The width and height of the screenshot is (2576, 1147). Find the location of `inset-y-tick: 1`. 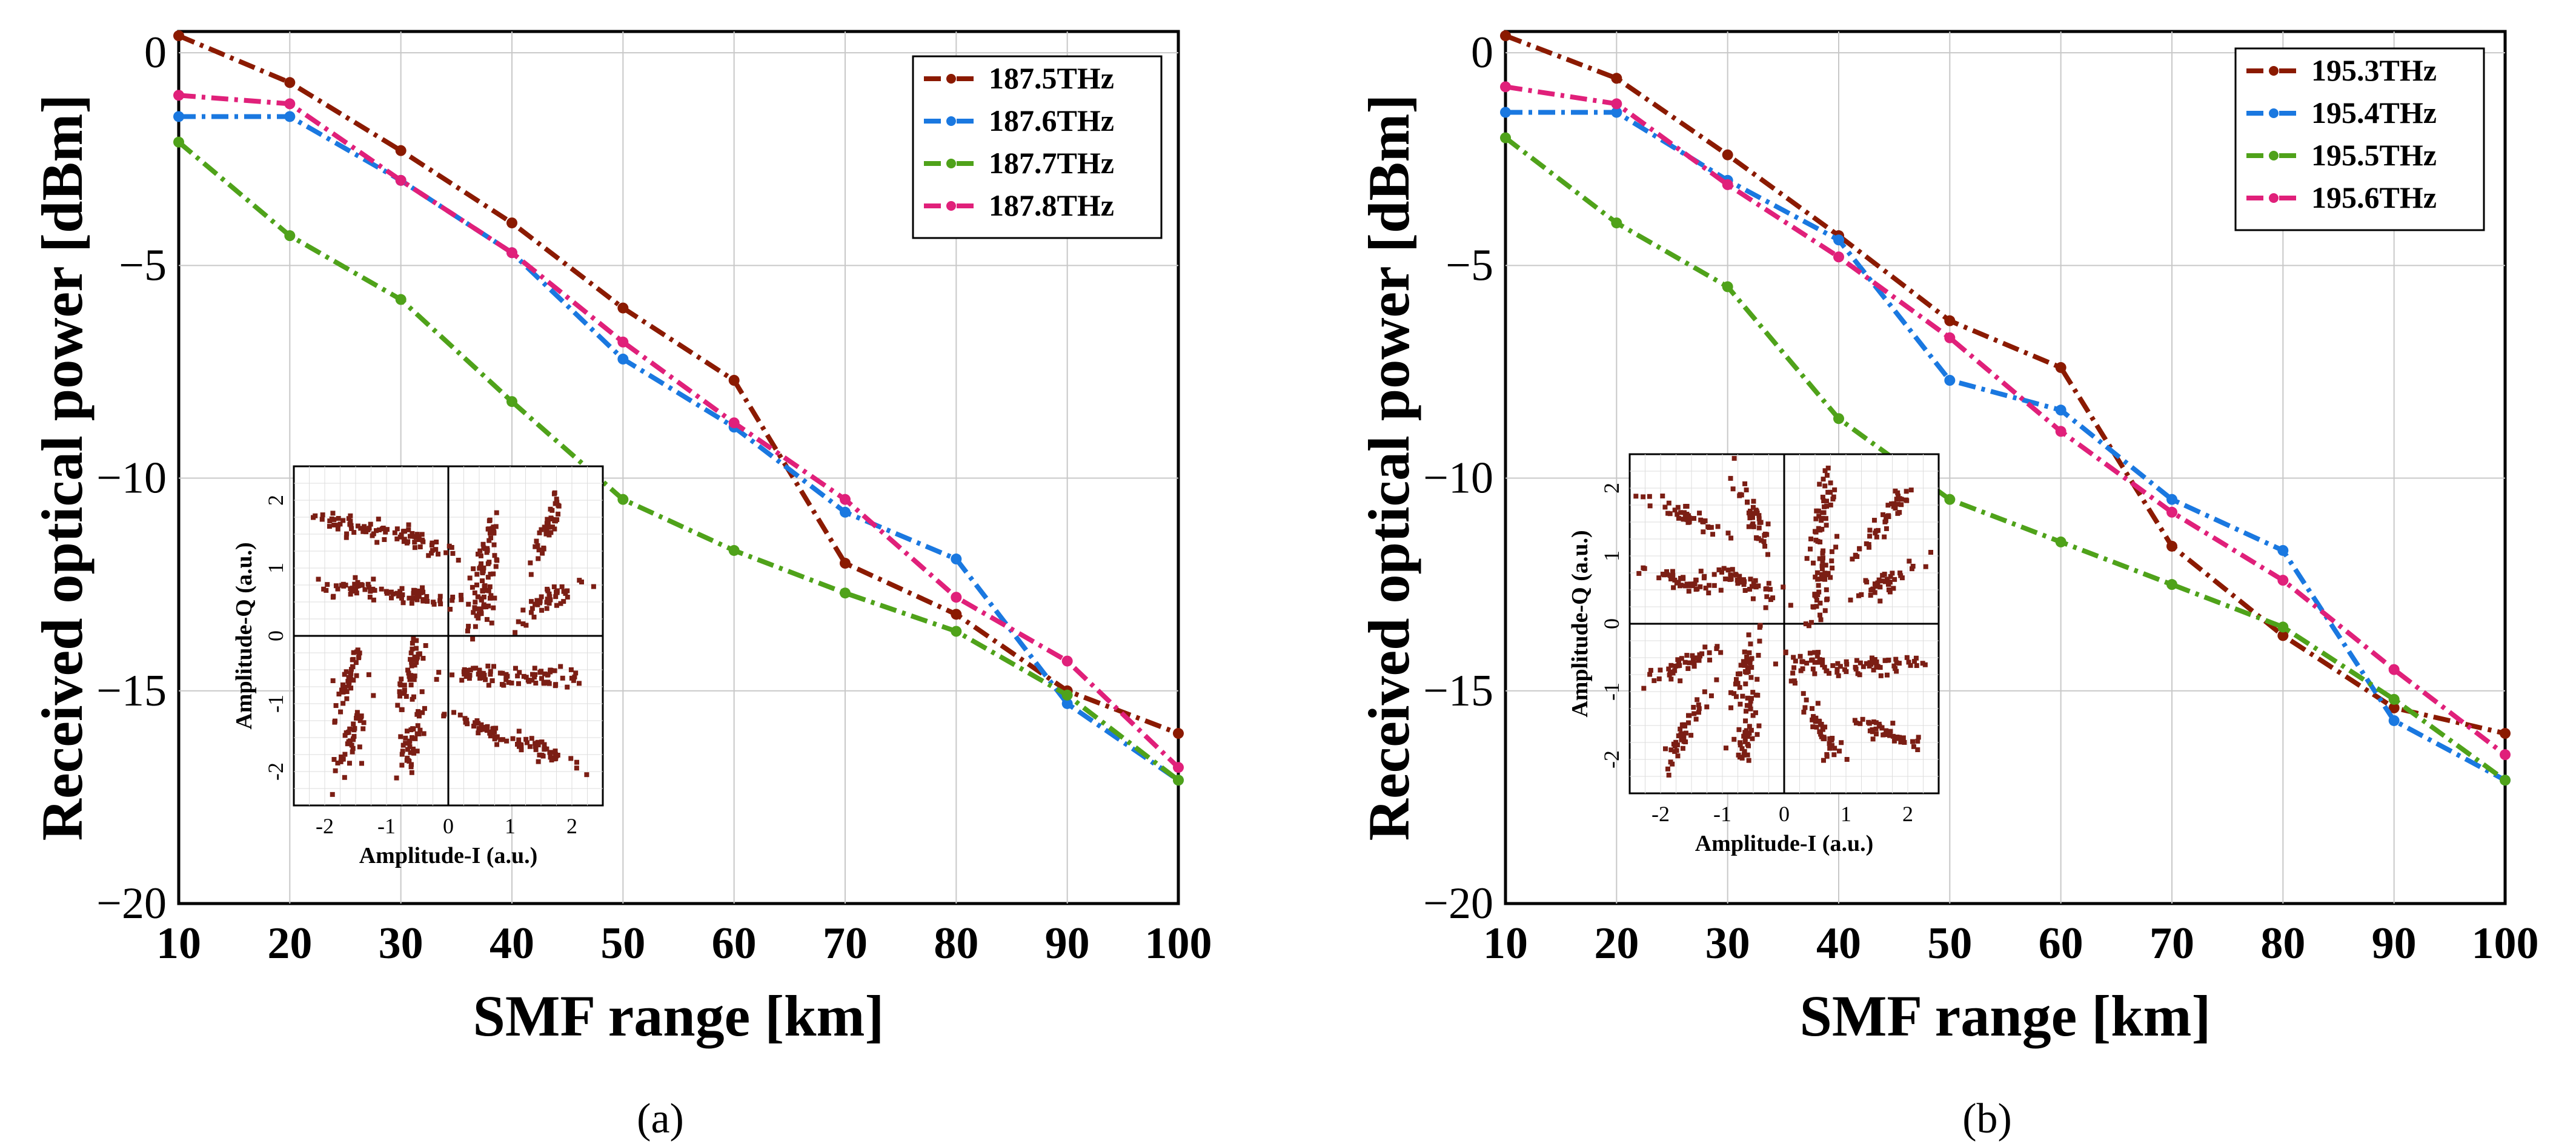

inset-y-tick: 1 is located at coordinates (276, 568).